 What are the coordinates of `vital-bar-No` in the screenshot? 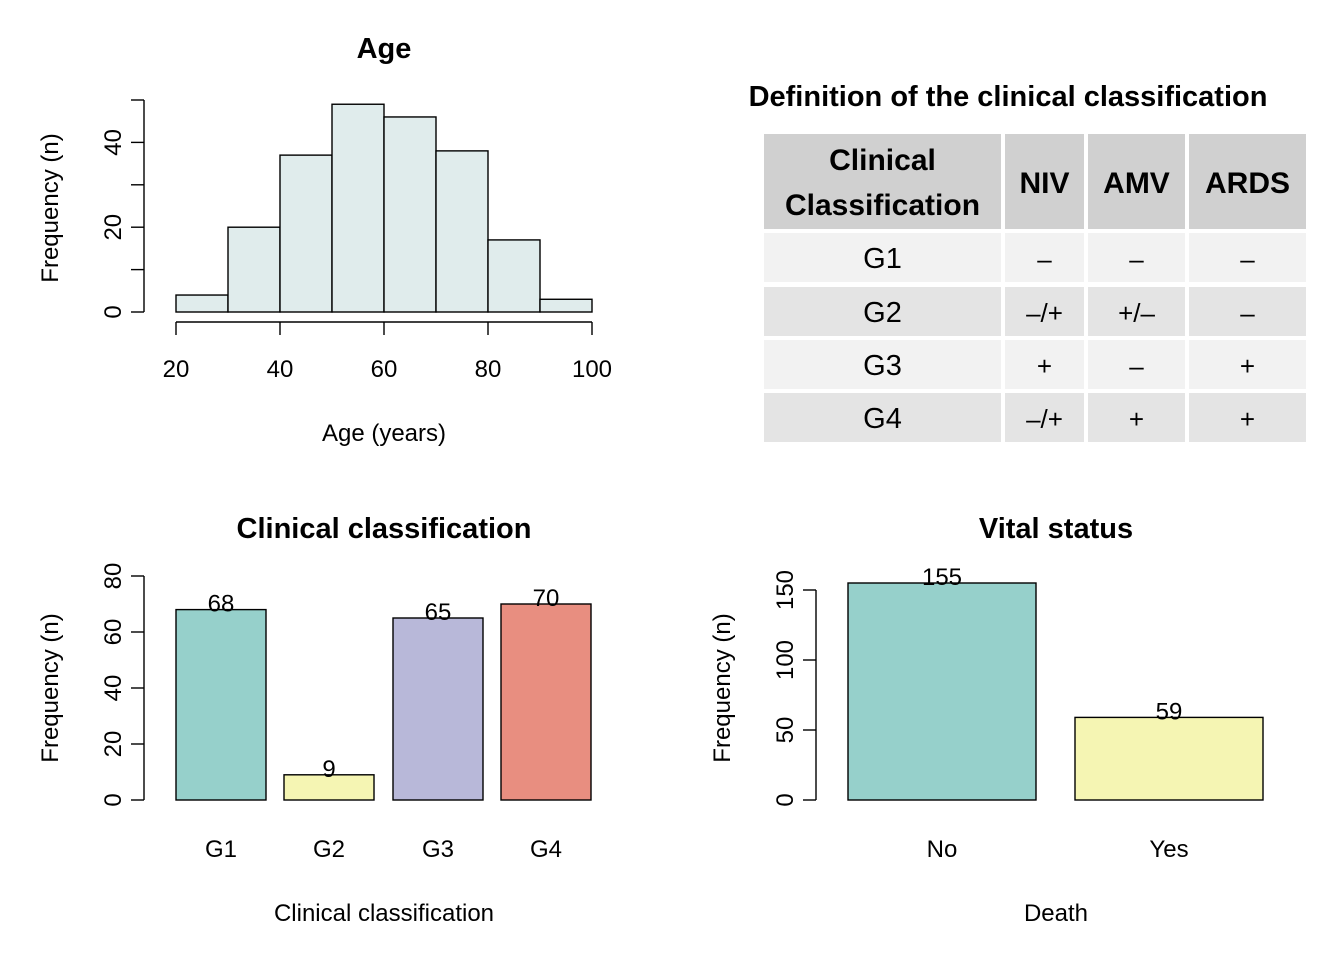 It's located at (942, 691).